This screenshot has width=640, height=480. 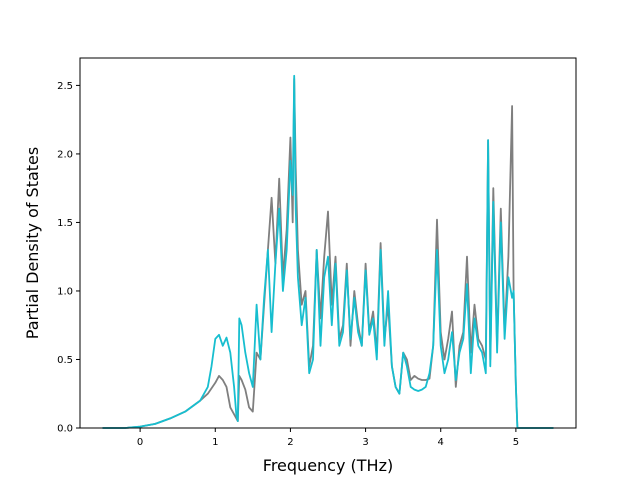 I want to click on x-tick-label: 3, so click(x=365, y=442).